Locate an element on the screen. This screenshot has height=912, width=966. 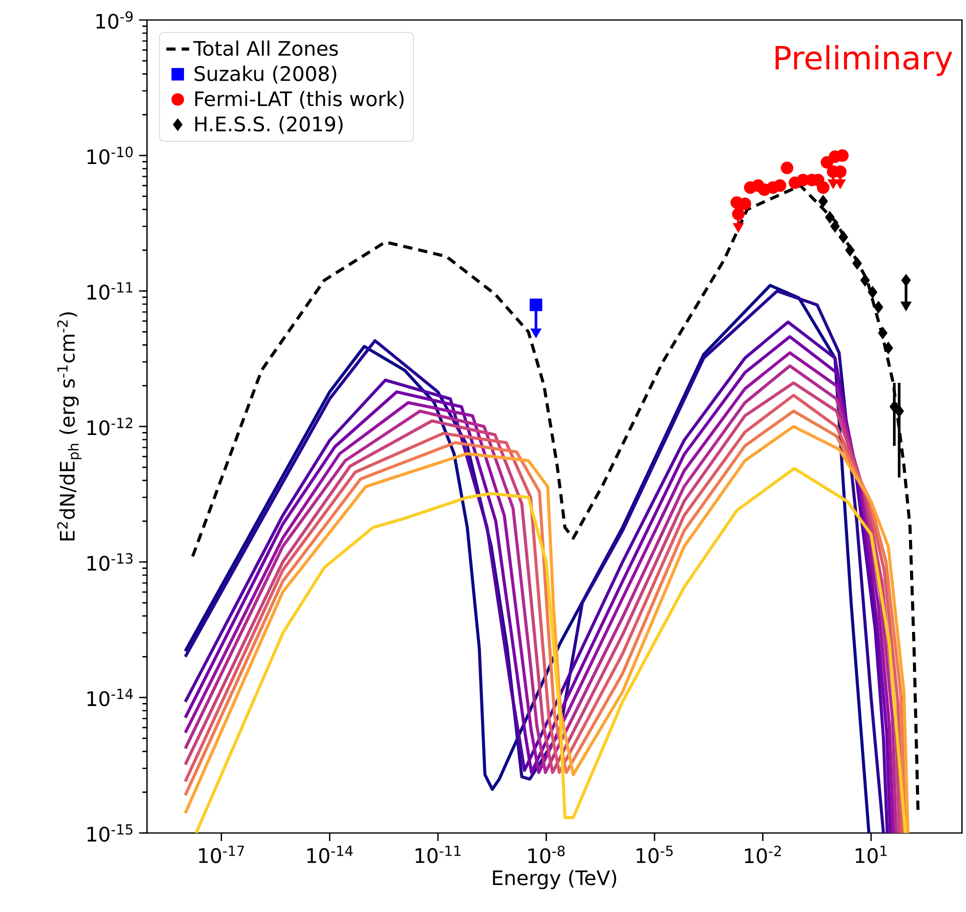
x-axis-title: Energy (TeV) is located at coordinates (554, 880).